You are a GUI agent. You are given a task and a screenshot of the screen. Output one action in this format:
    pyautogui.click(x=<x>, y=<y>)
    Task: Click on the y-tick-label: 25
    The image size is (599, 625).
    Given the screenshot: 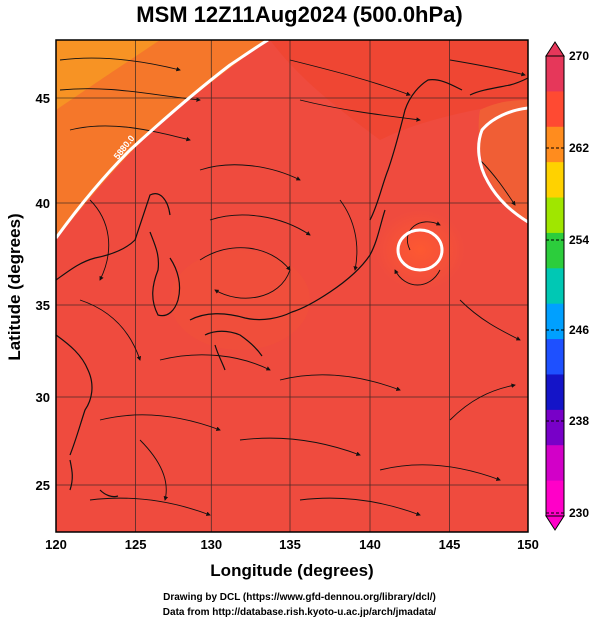 What is the action you would take?
    pyautogui.click(x=43, y=485)
    